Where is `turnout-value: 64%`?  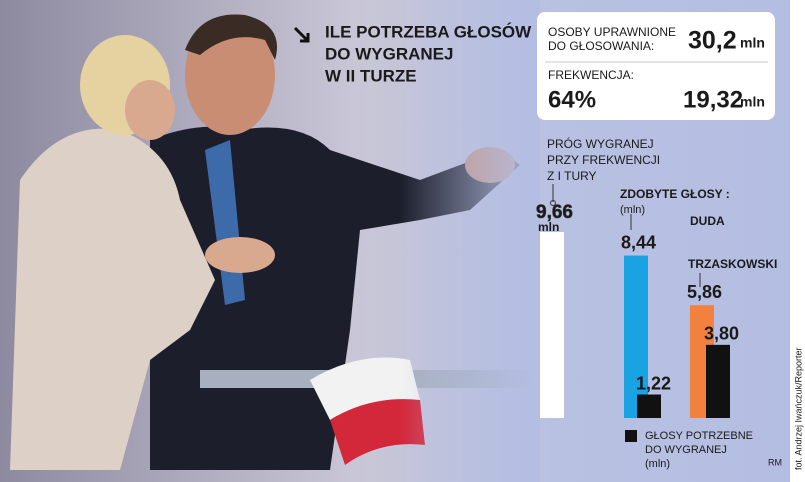
turnout-value: 64% is located at coordinates (572, 99).